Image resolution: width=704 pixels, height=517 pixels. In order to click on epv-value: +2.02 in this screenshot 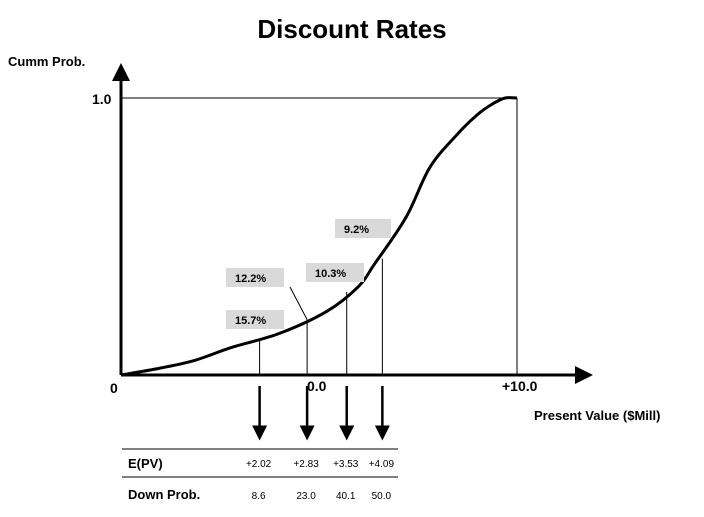, I will do `click(259, 464)`.